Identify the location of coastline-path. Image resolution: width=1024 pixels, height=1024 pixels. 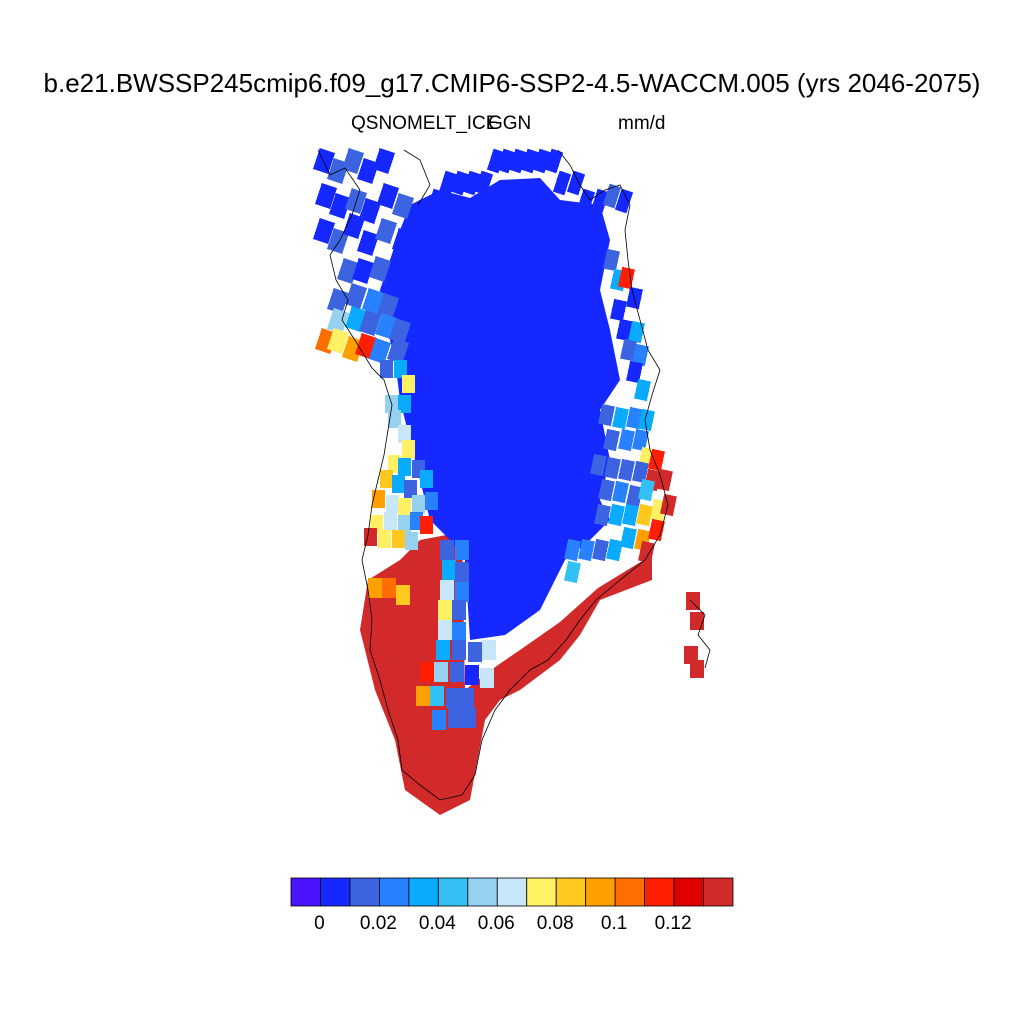
(417, 177).